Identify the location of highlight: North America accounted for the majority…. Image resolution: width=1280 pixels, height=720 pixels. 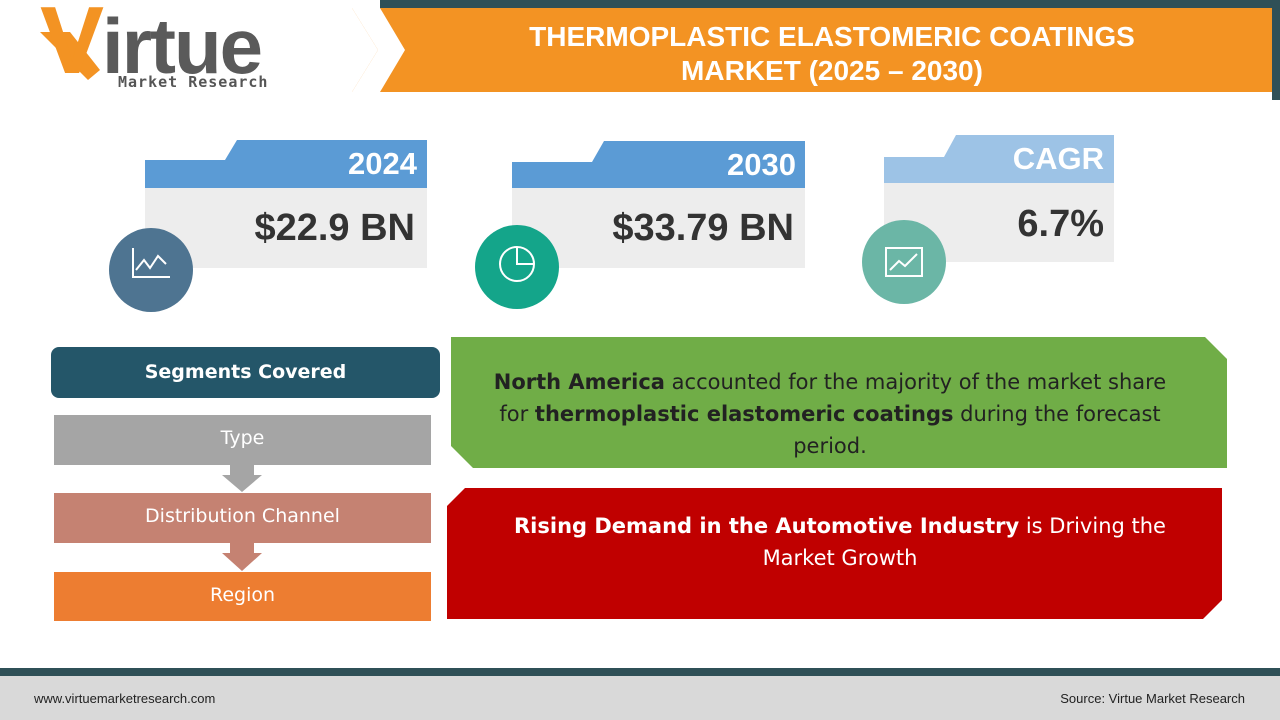
(830, 414).